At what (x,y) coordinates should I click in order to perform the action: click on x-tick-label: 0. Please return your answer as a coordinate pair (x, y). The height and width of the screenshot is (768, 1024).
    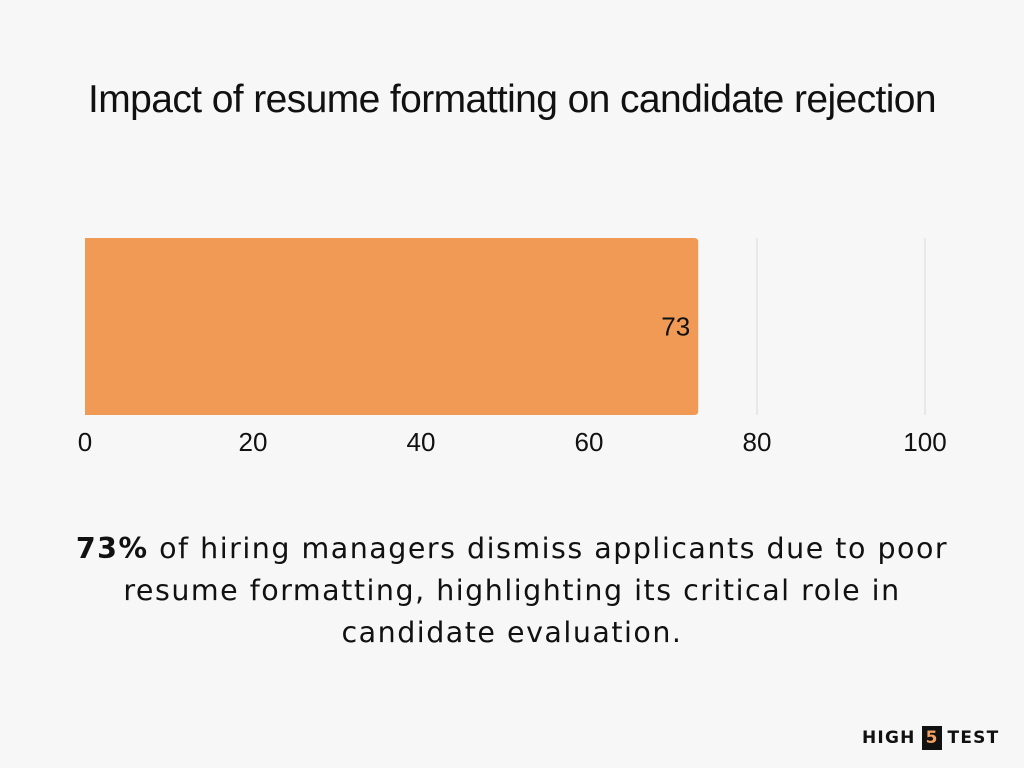
    Looking at the image, I should click on (85, 442).